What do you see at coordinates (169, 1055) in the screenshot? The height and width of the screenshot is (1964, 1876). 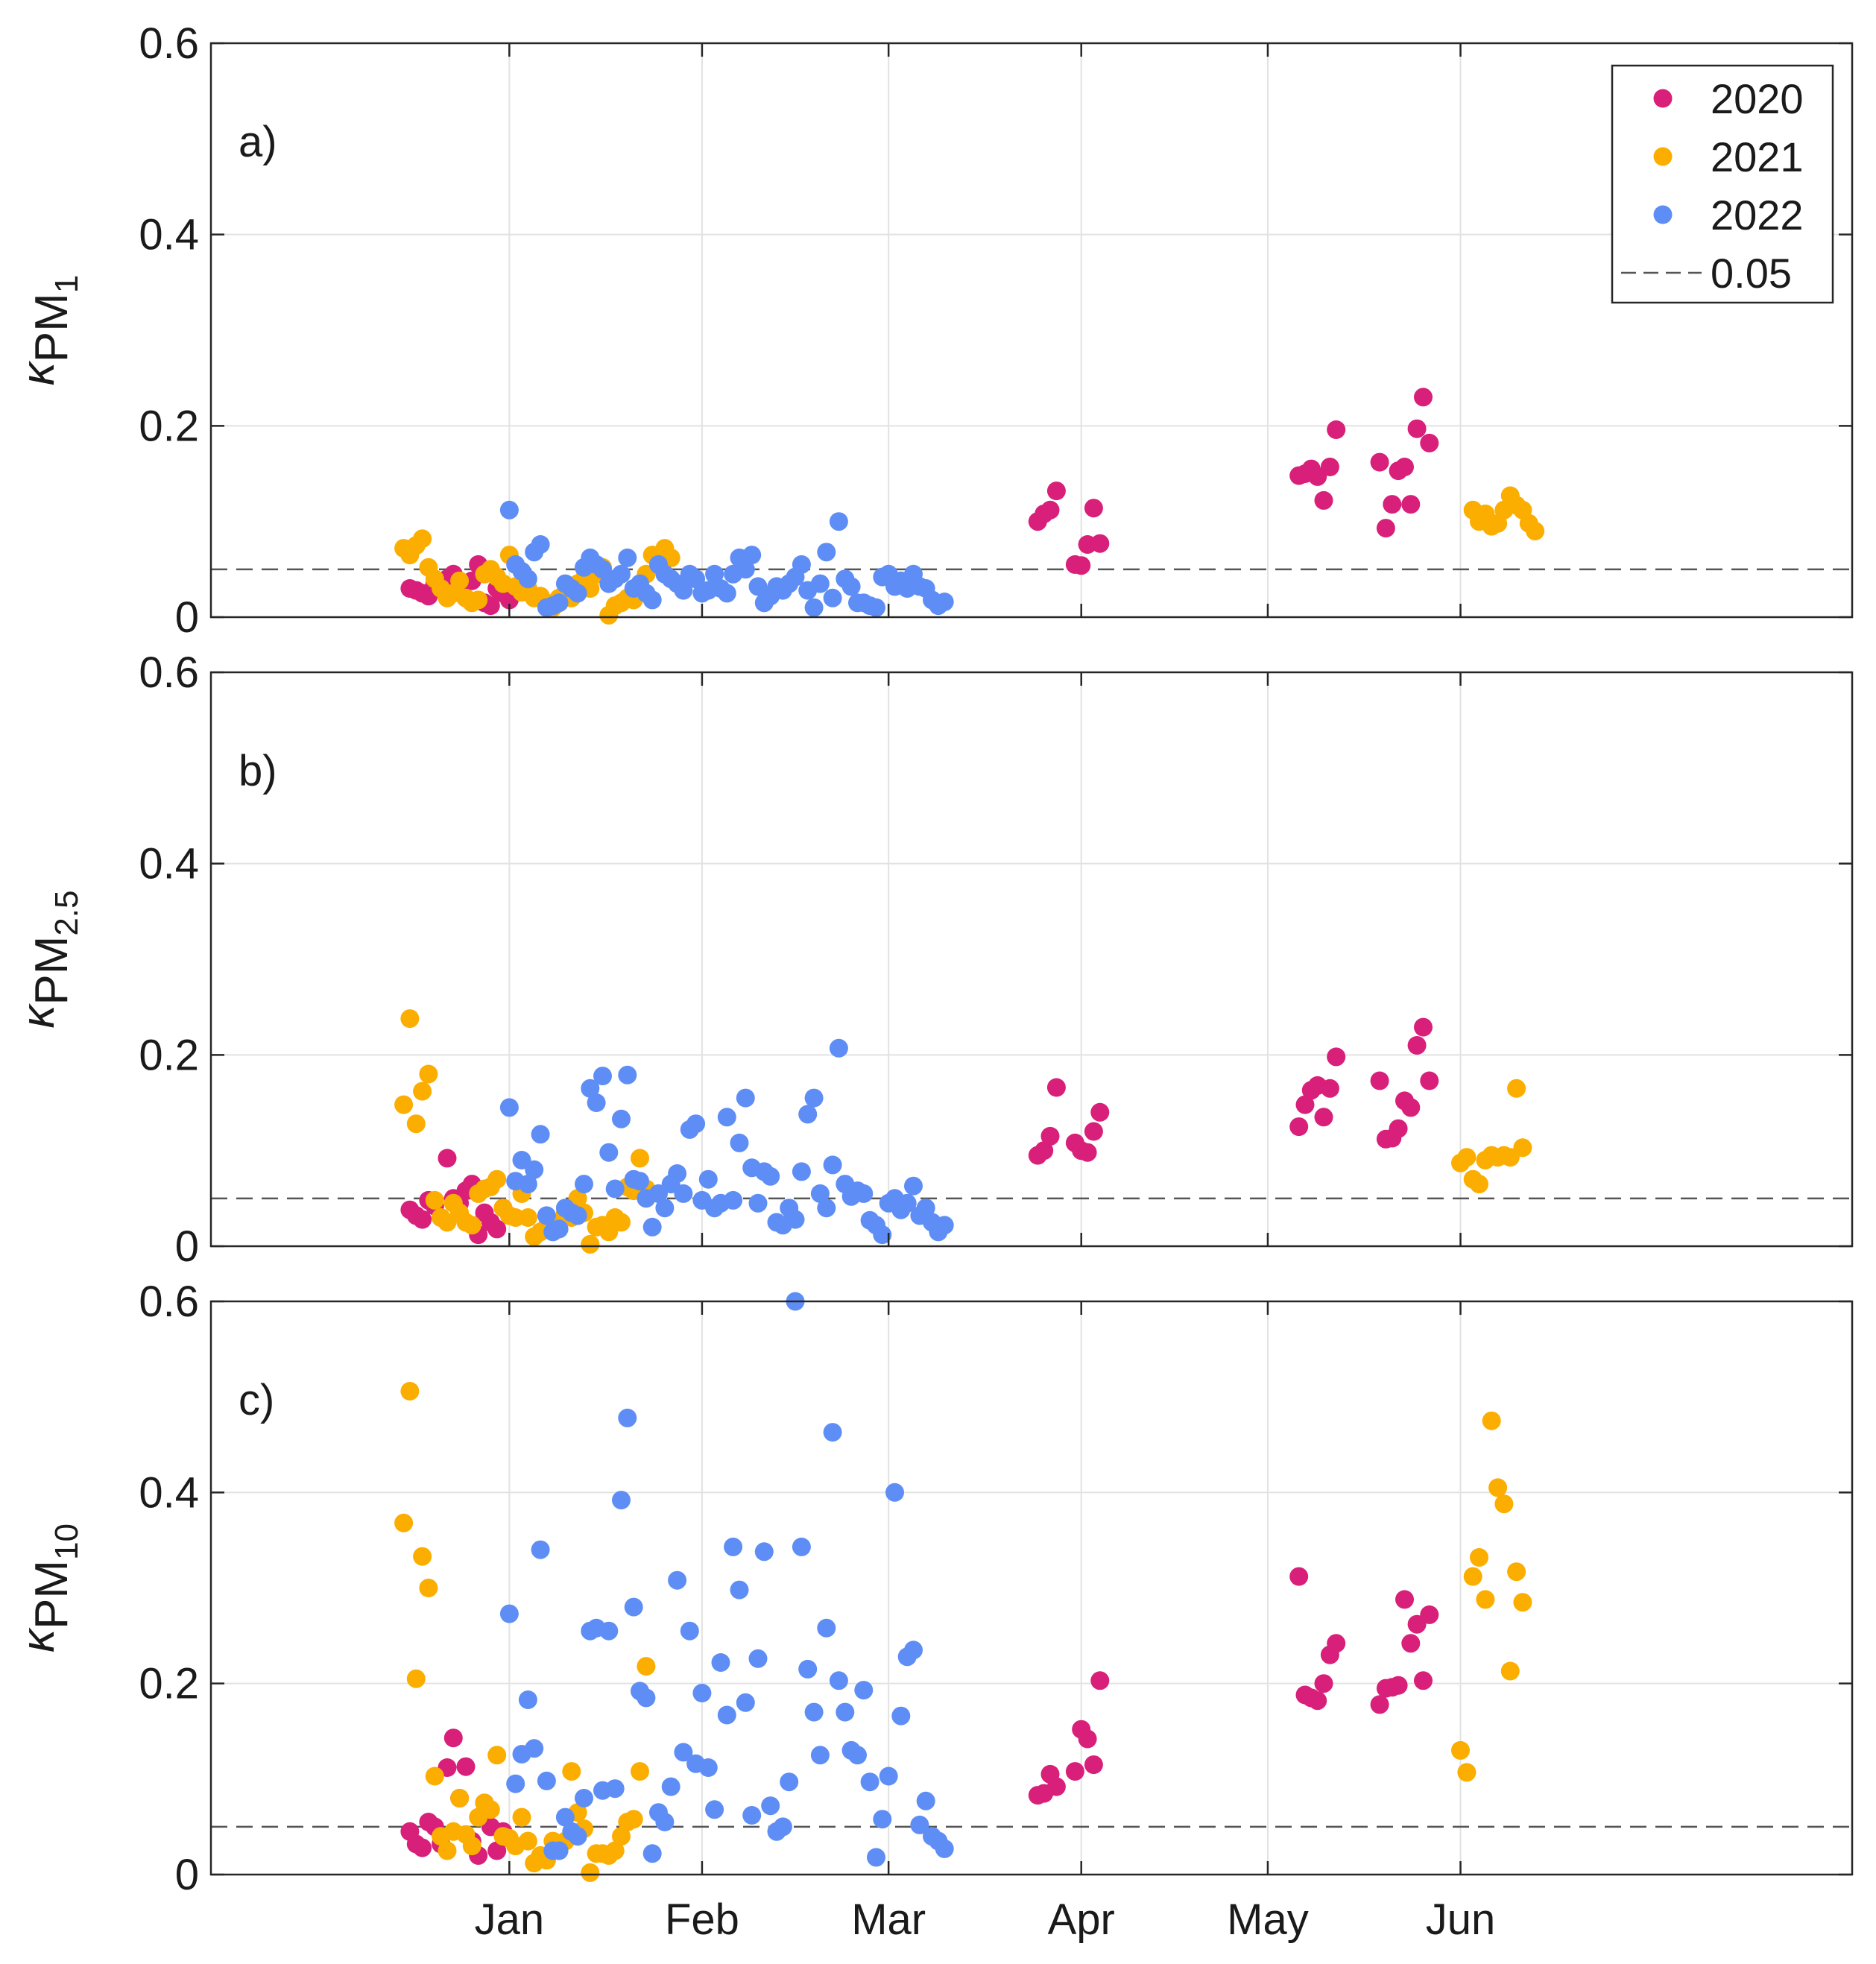 I see `y-tick-label: 0.2` at bounding box center [169, 1055].